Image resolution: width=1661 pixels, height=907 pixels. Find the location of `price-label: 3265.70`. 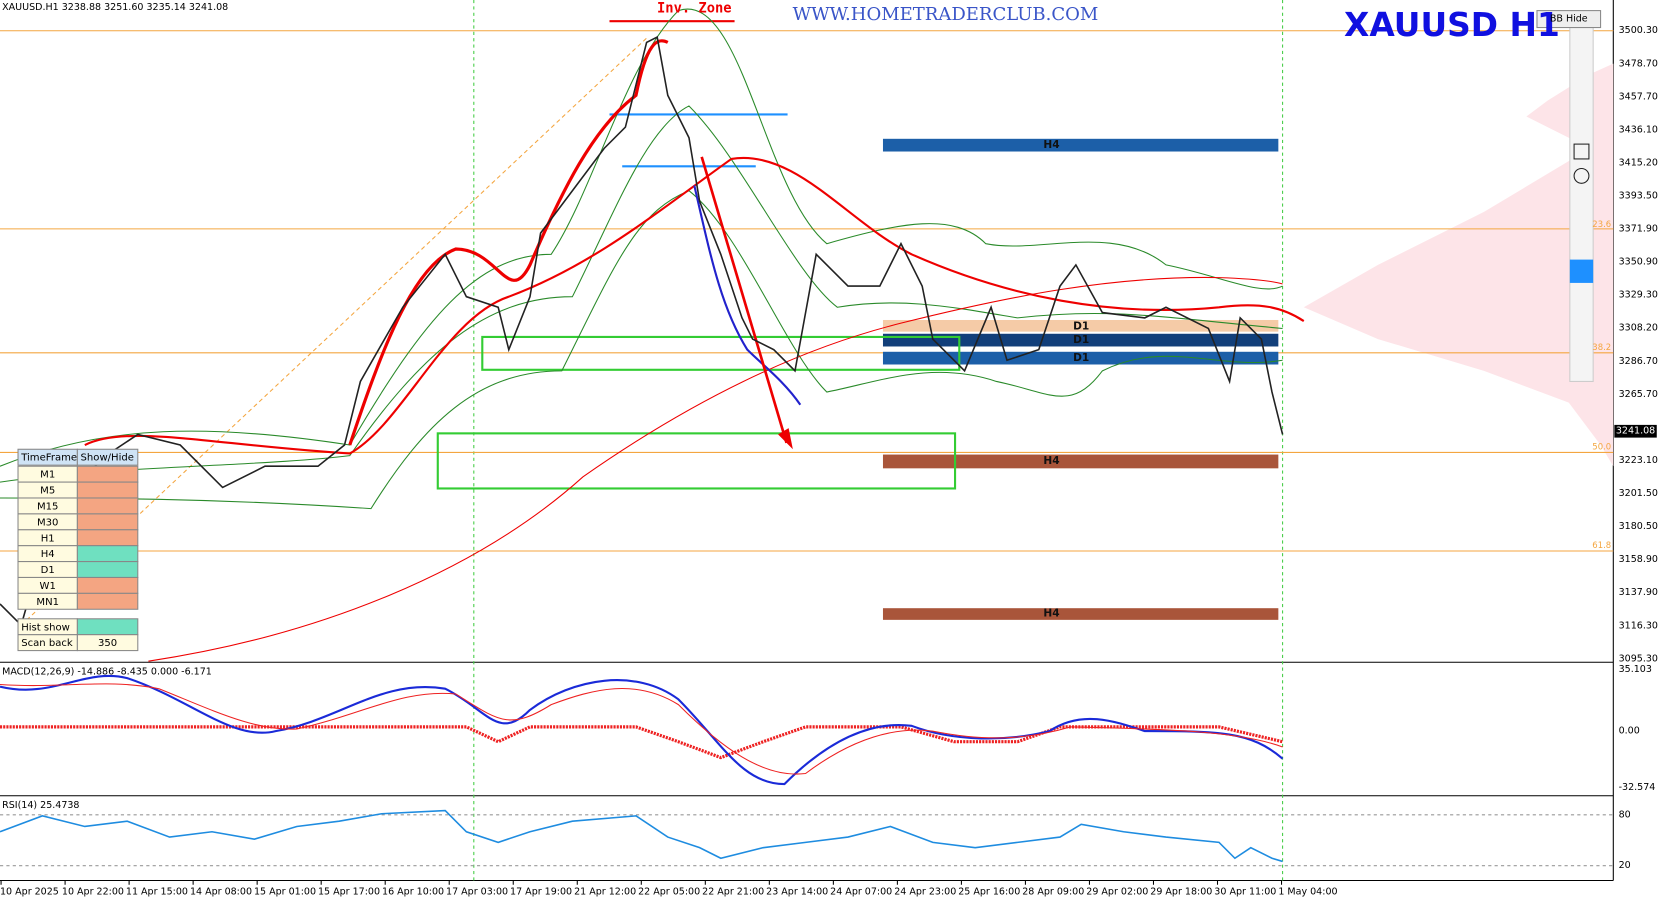

price-label: 3265.70 is located at coordinates (1638, 394).